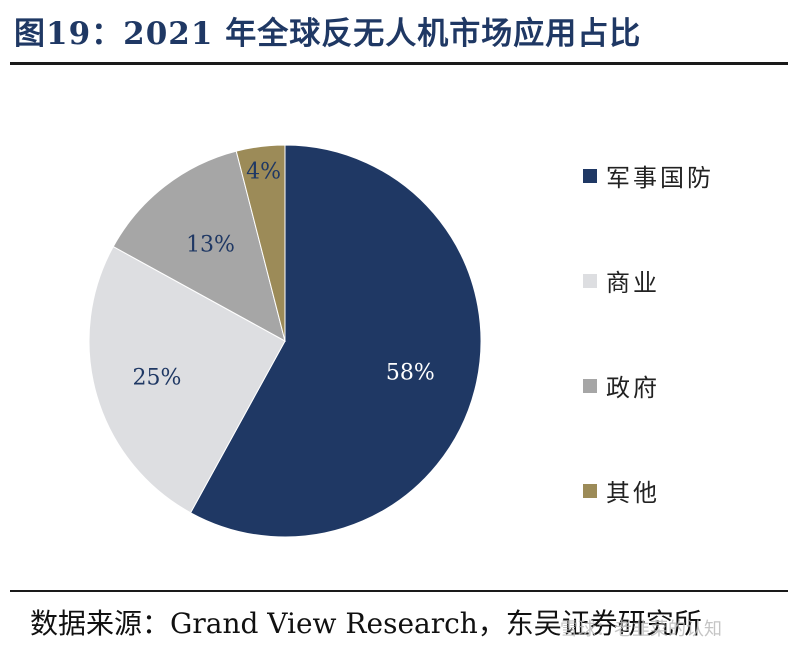 Image resolution: width=800 pixels, height=657 pixels. Describe the element at coordinates (263, 171) in the screenshot. I see `pie-value-label-4: 4%` at that location.